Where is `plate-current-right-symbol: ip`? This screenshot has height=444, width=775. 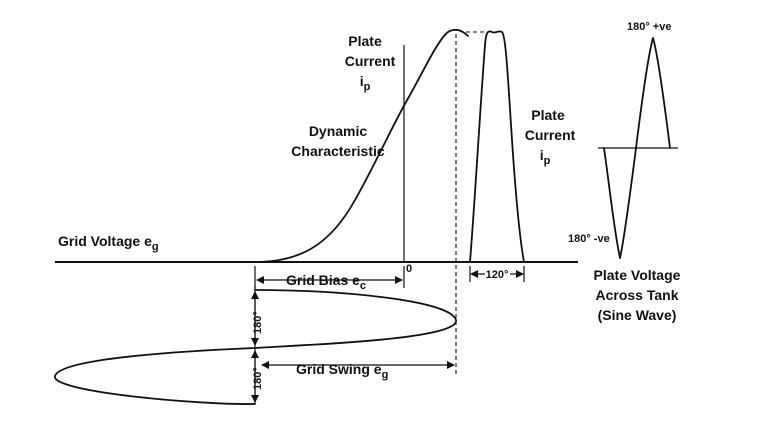
plate-current-right-symbol: ip is located at coordinates (545, 157).